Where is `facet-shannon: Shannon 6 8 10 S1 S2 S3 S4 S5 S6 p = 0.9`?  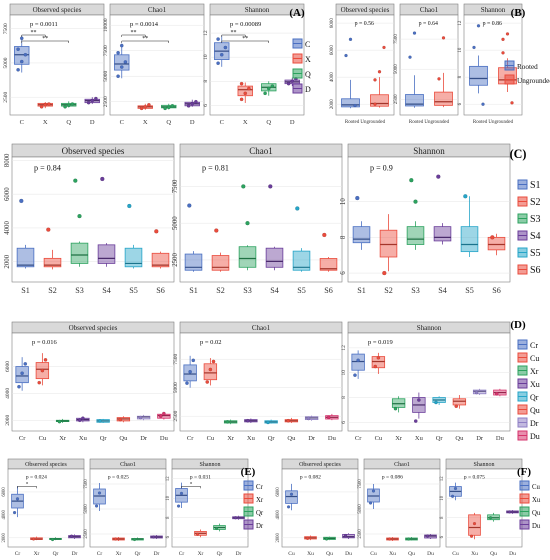 facet-shannon: Shannon 6 8 10 S1 S2 S3 S4 S5 S6 p = 0.9 is located at coordinates (425, 219).